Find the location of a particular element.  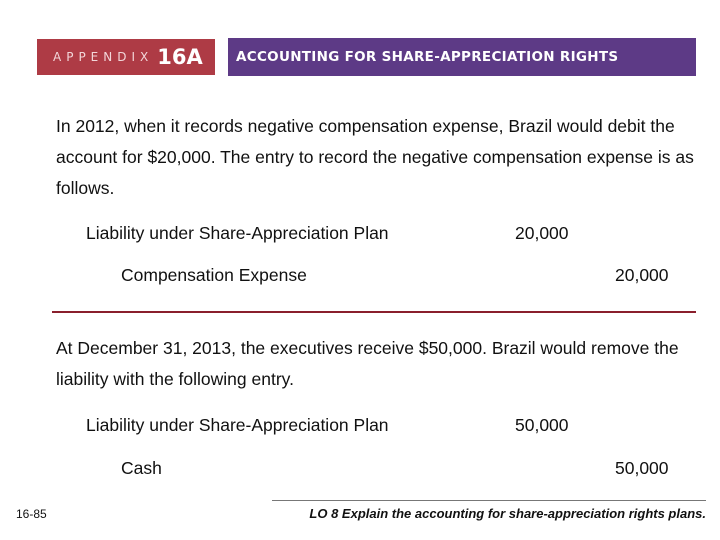

appendix-number: 16A is located at coordinates (180, 57).